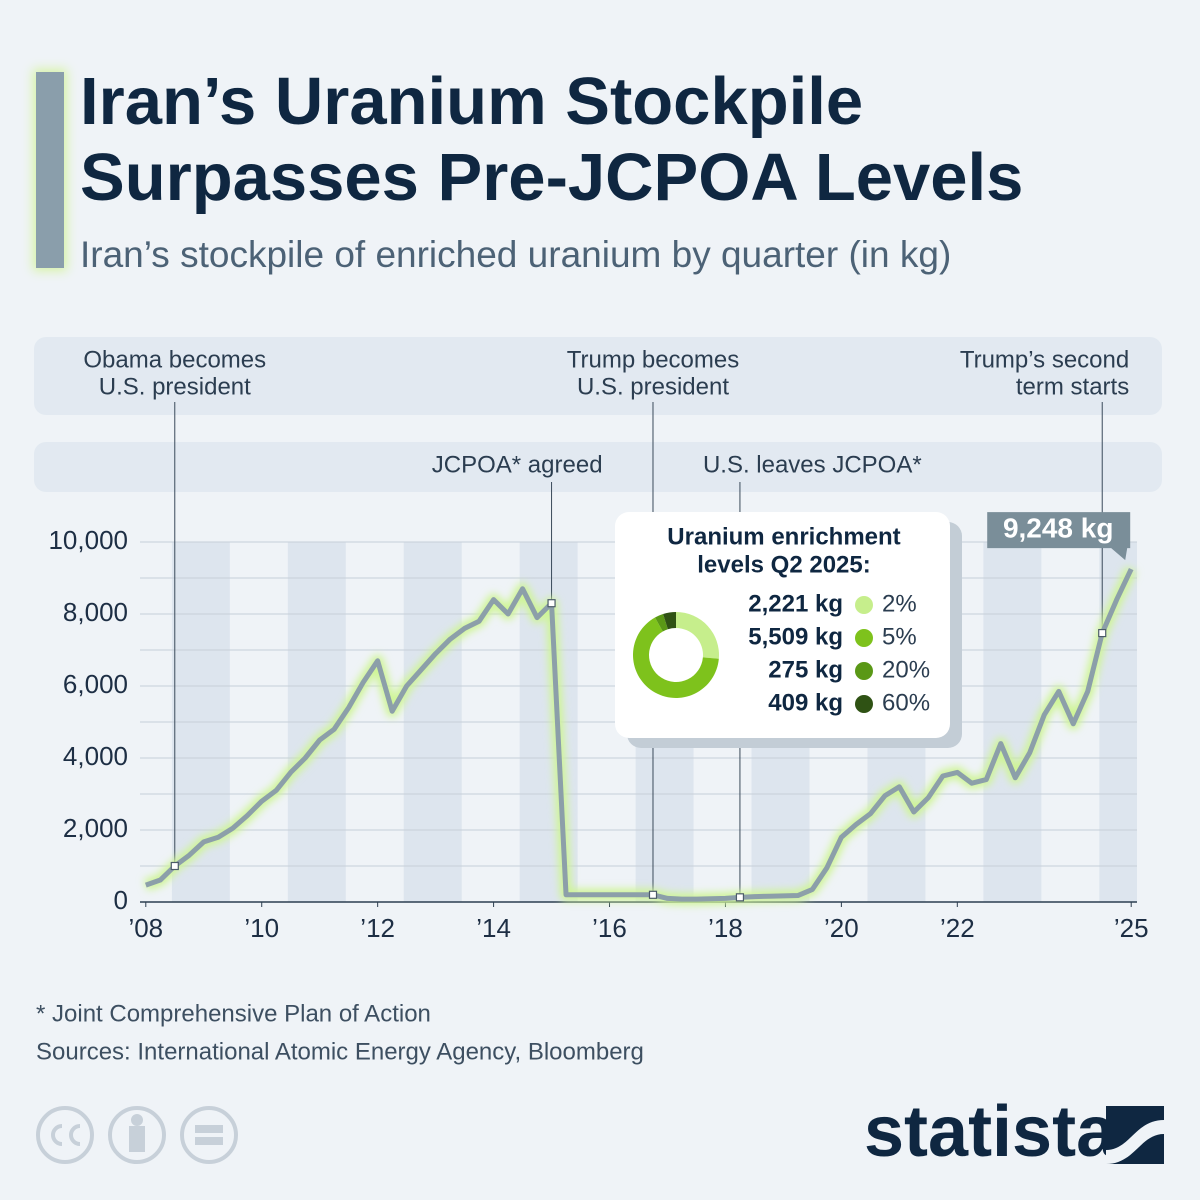 The height and width of the screenshot is (1200, 1200). Describe the element at coordinates (899, 603) in the screenshot. I see `legend-label: 2%` at that location.